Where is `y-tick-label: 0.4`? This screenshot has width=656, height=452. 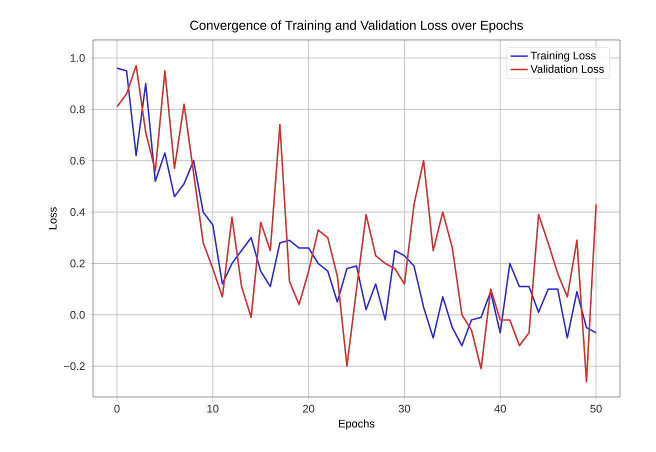 y-tick-label: 0.4 is located at coordinates (77, 212).